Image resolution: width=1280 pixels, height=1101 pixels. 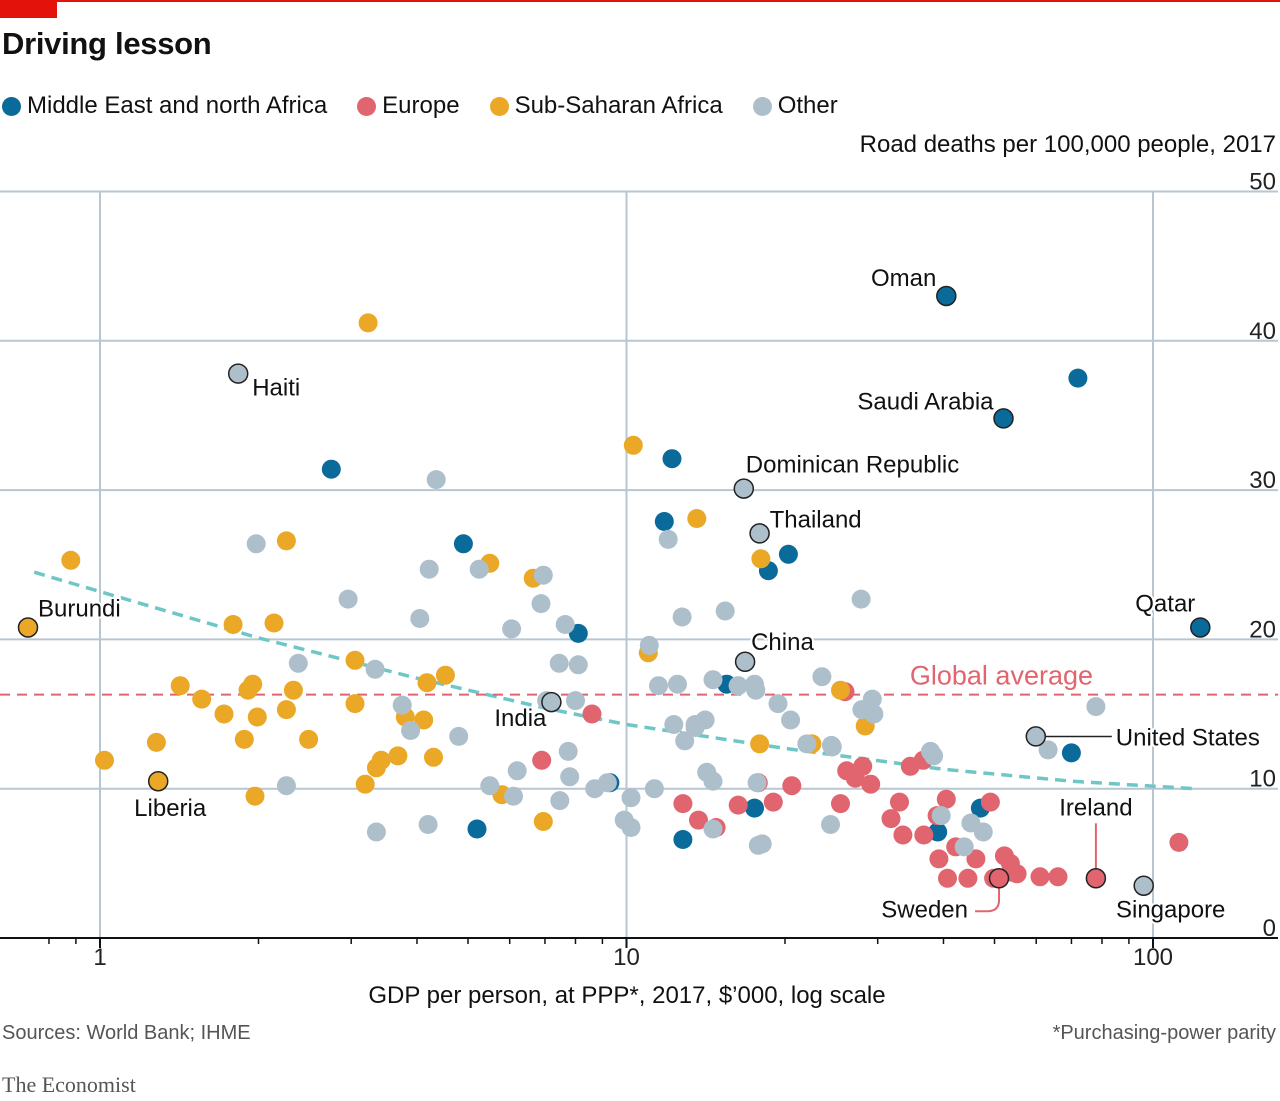 I want to click on y-tick-label-50: 50, so click(x=1262, y=182).